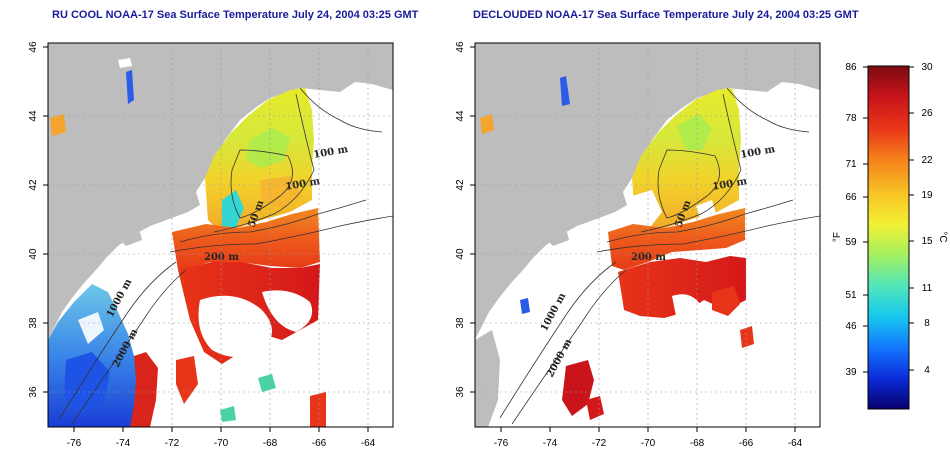 Image resolution: width=950 pixels, height=475 pixels. Describe the element at coordinates (697, 443) in the screenshot. I see `right-x-tick-label: -68` at that location.